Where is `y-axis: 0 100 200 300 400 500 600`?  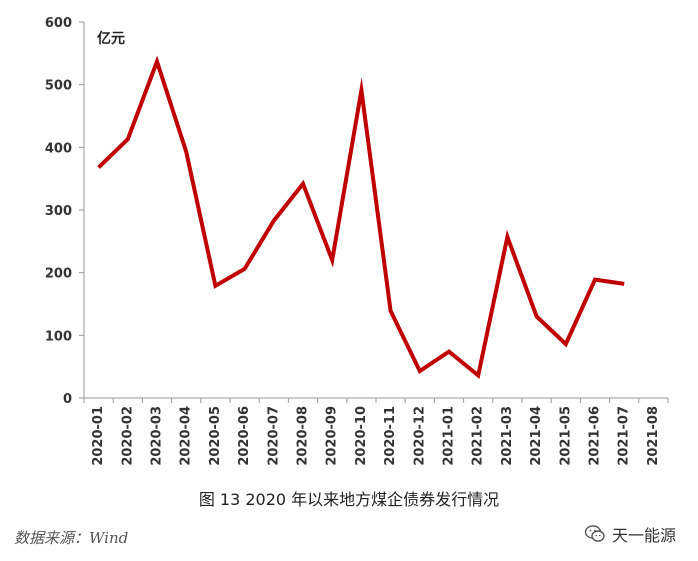 y-axis: 0 100 200 300 400 500 600 is located at coordinates (65, 211).